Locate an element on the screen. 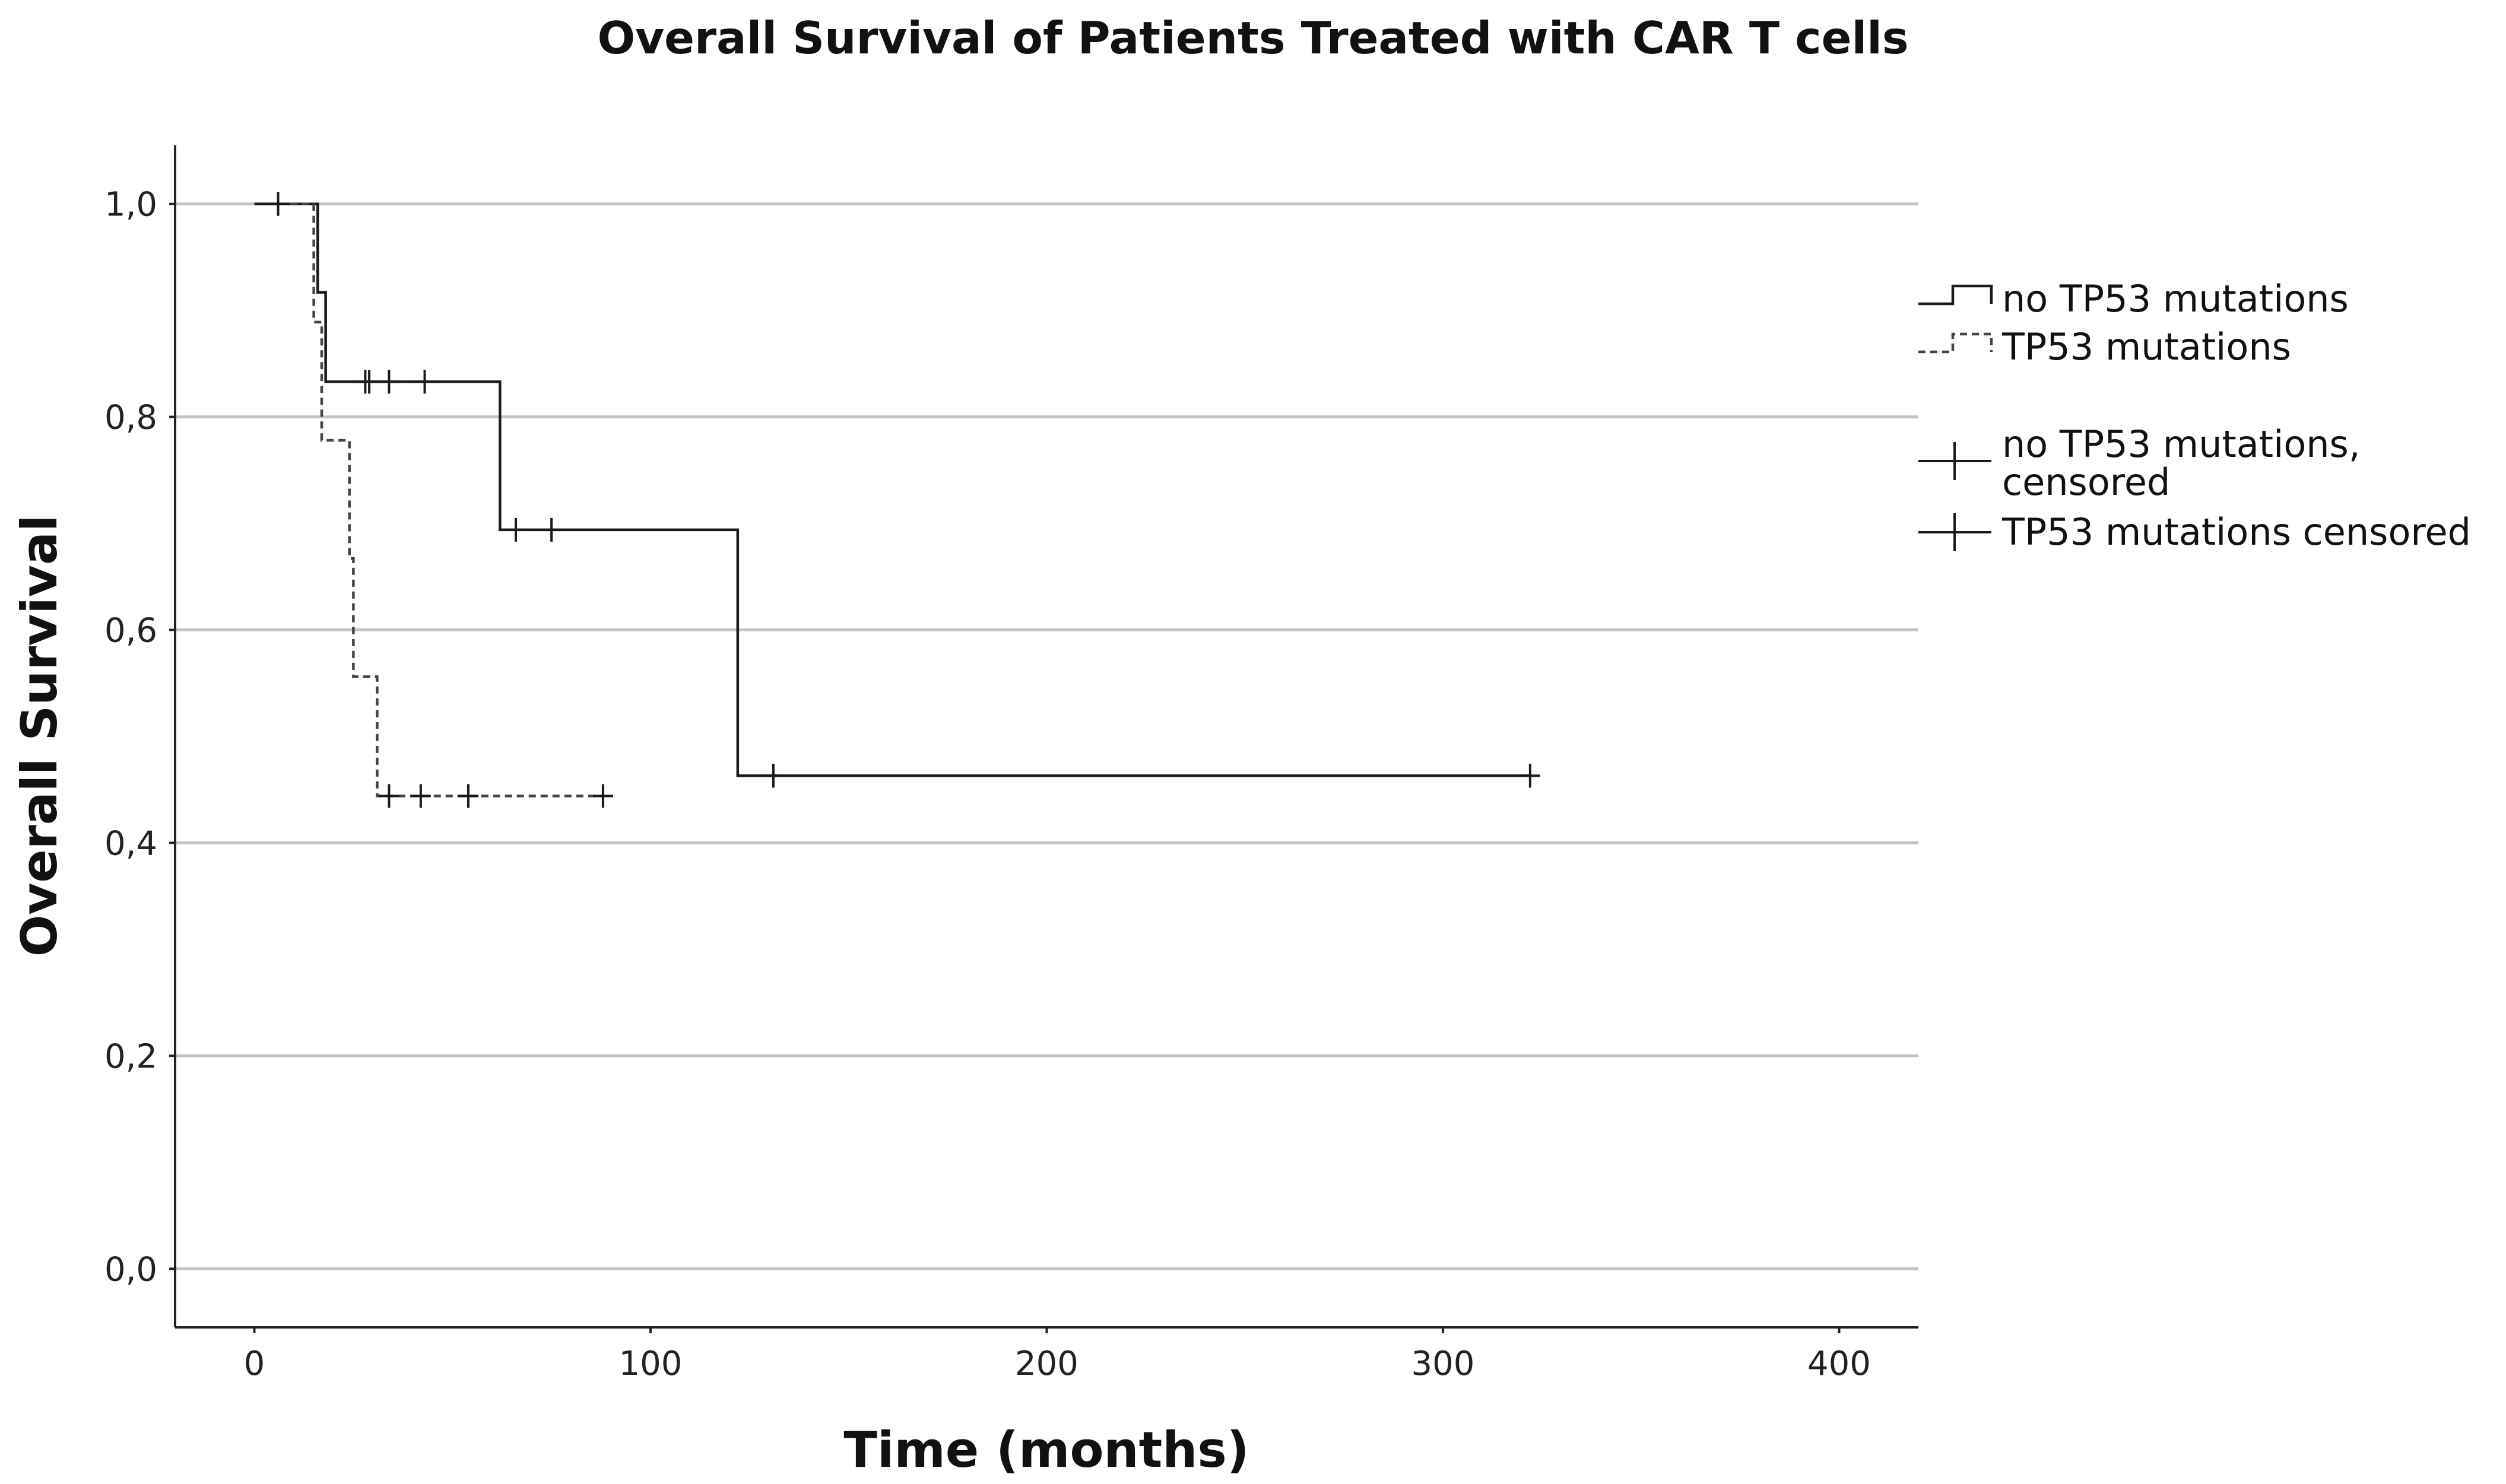  x-tick-label: 200 is located at coordinates (1046, 1364).